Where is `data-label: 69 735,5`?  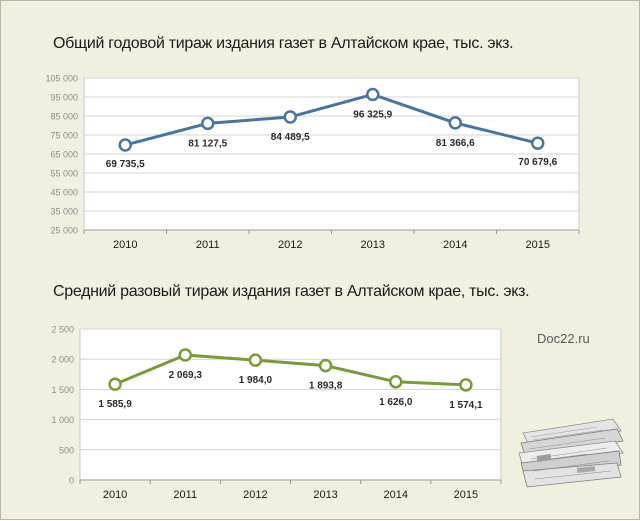
data-label: 69 735,5 is located at coordinates (125, 164).